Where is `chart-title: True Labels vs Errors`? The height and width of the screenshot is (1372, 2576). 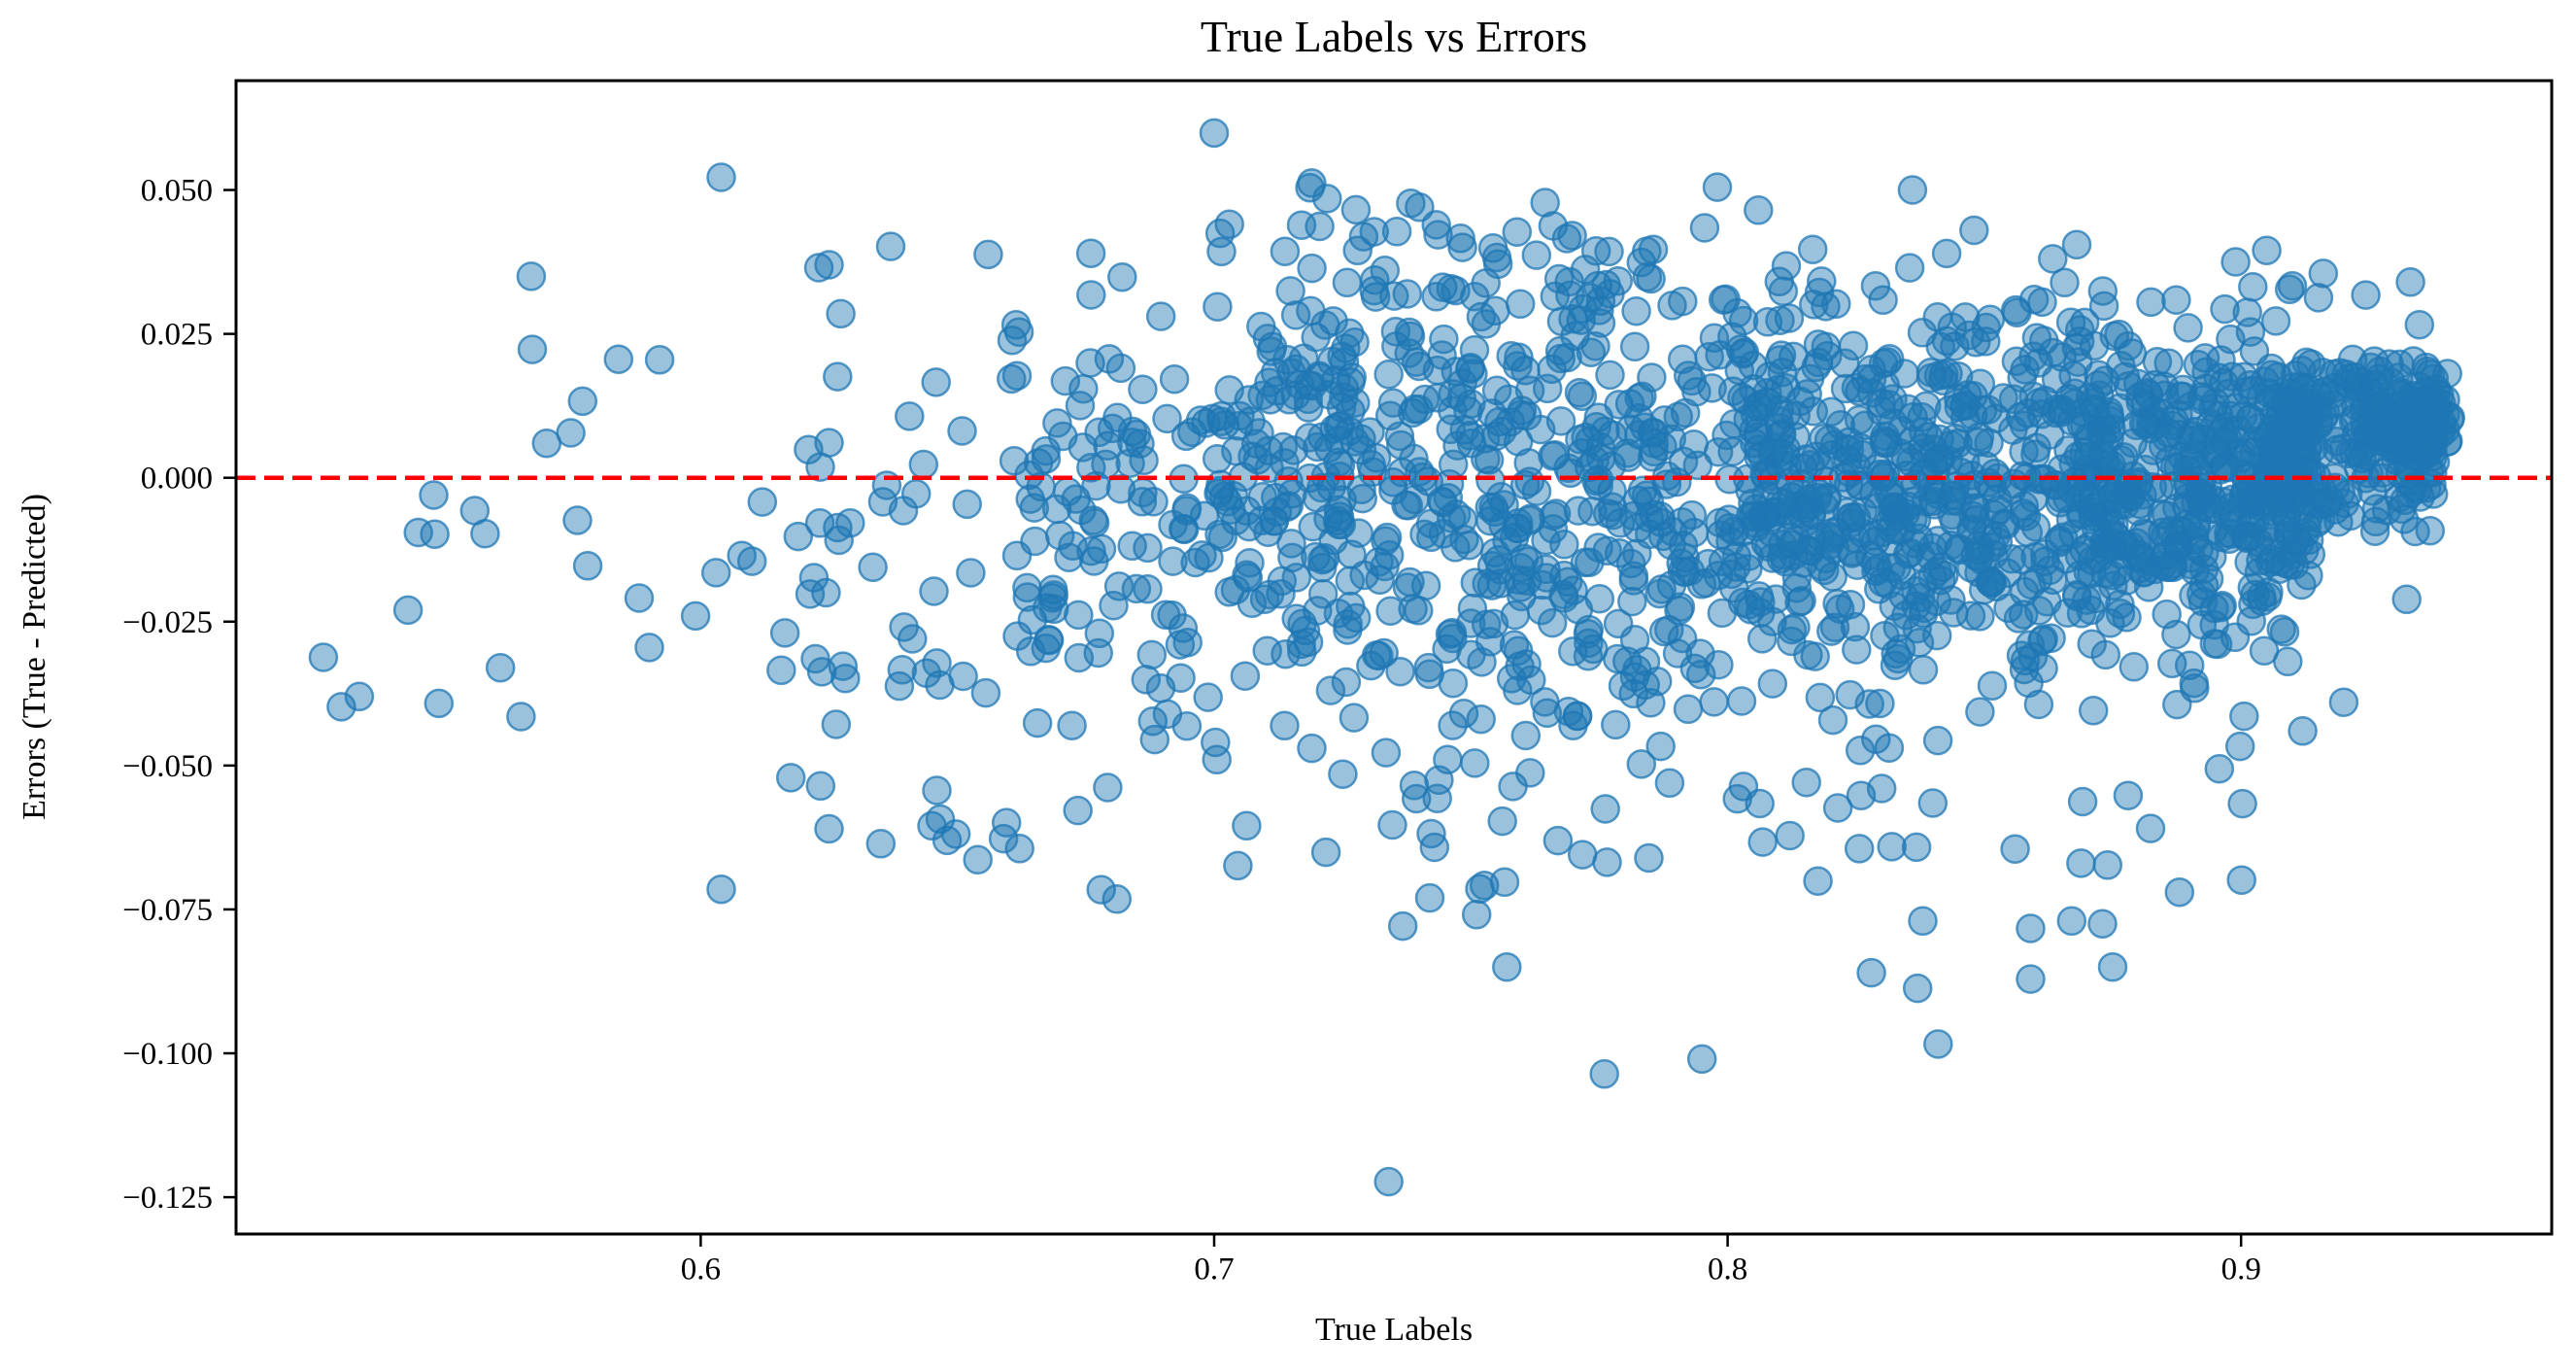
chart-title: True Labels vs Errors is located at coordinates (1394, 37).